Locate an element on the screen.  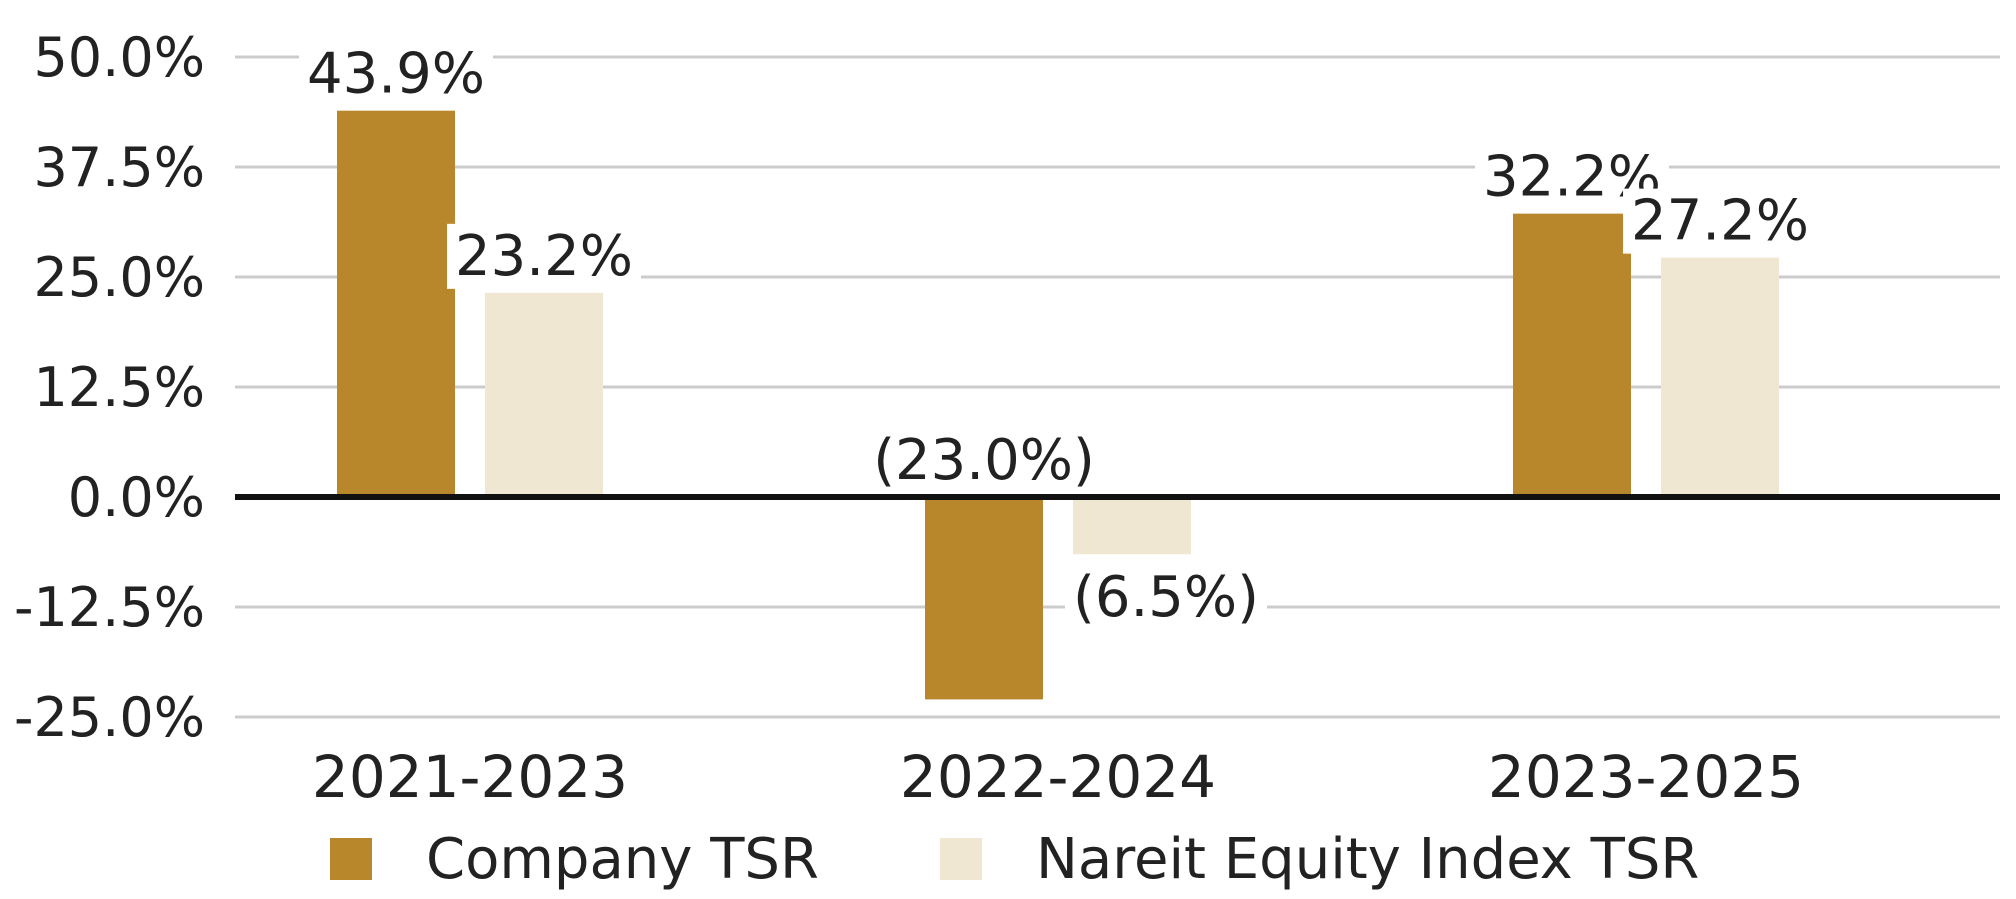
bar-company-tsr-2021-2023 is located at coordinates (396, 304).